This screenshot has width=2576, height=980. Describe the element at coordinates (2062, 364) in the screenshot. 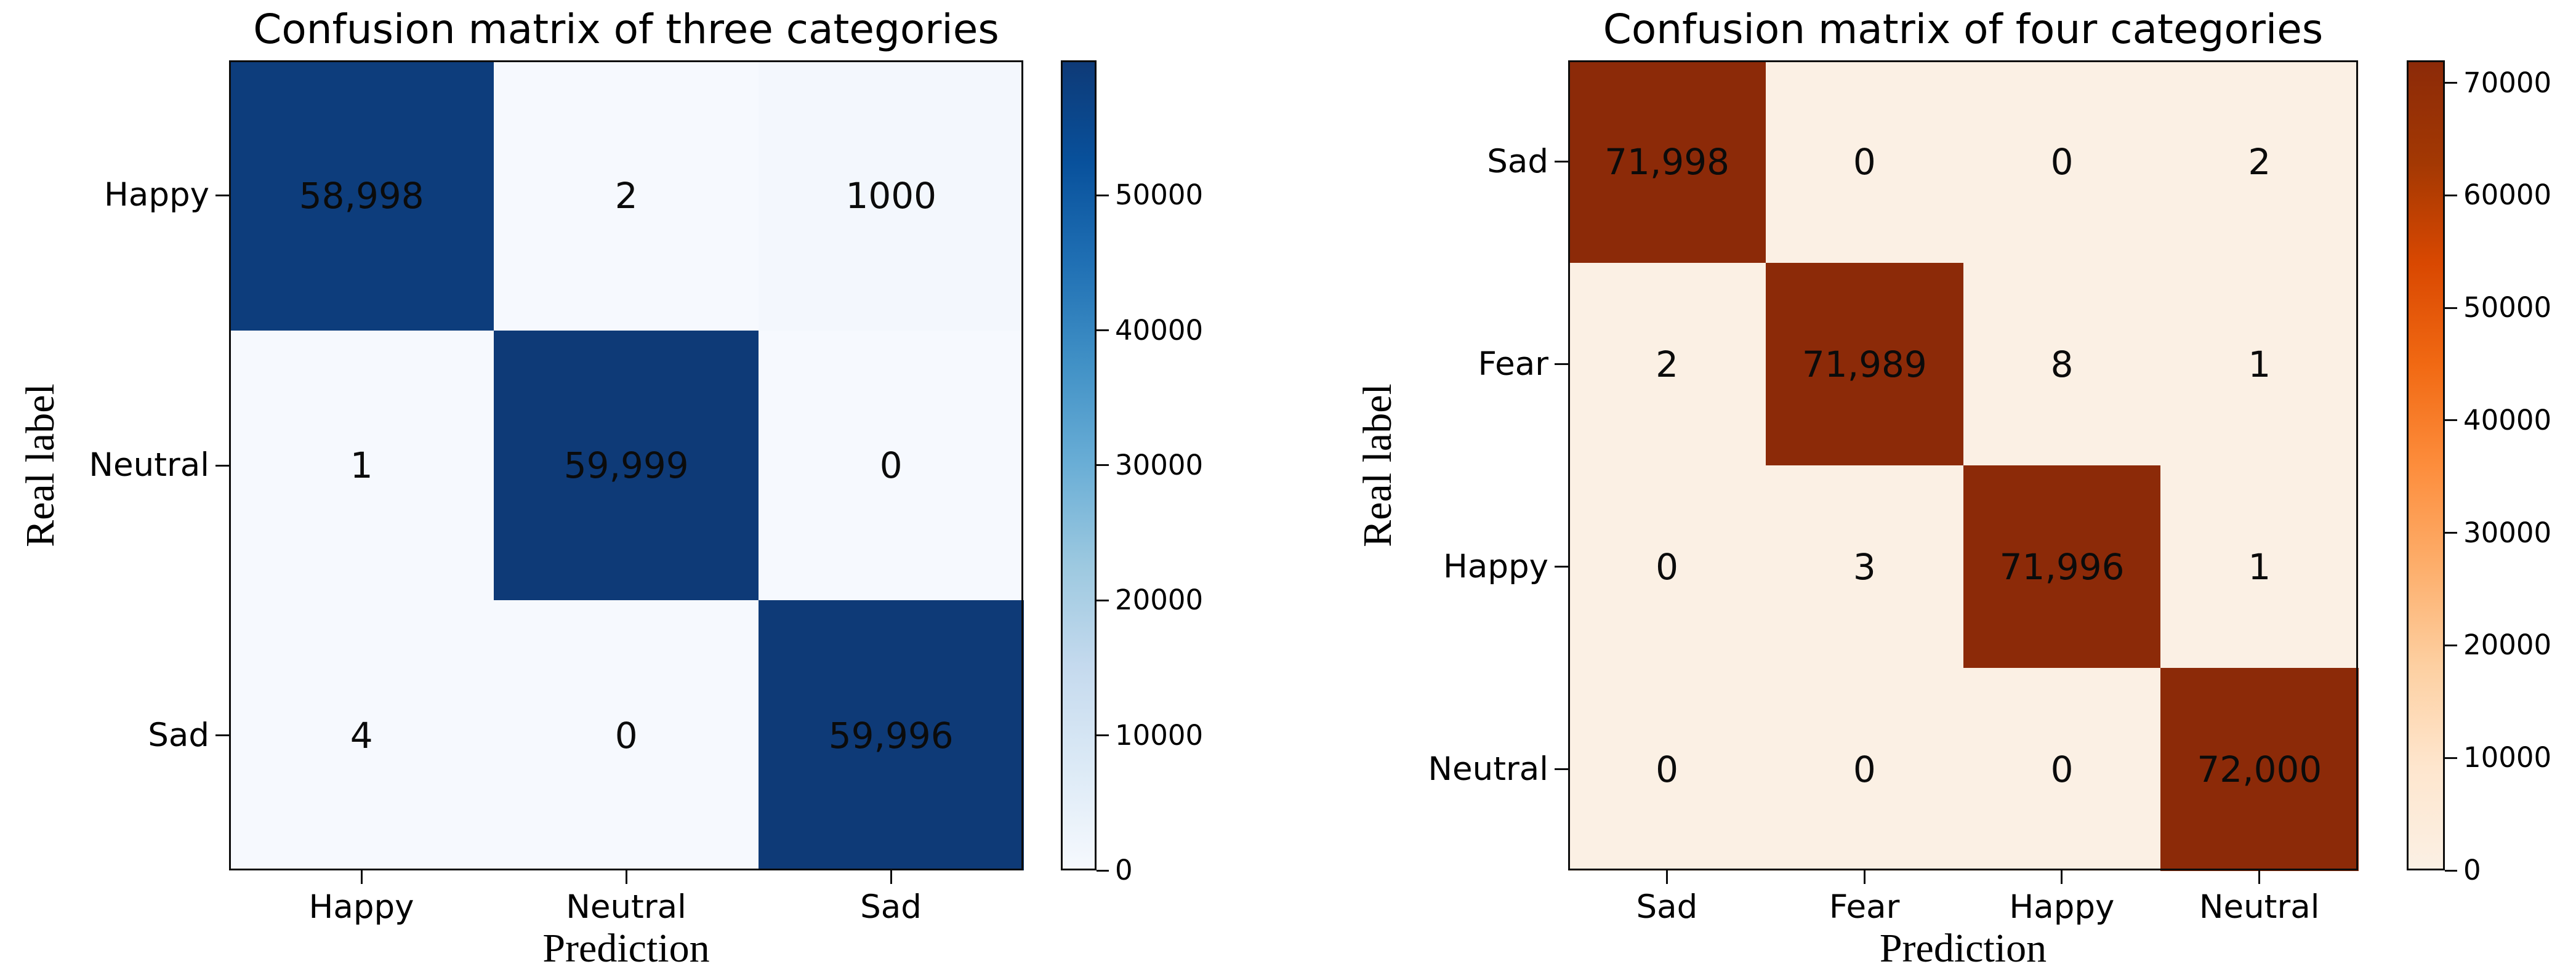

I see `matrix-cell-value: 8` at that location.